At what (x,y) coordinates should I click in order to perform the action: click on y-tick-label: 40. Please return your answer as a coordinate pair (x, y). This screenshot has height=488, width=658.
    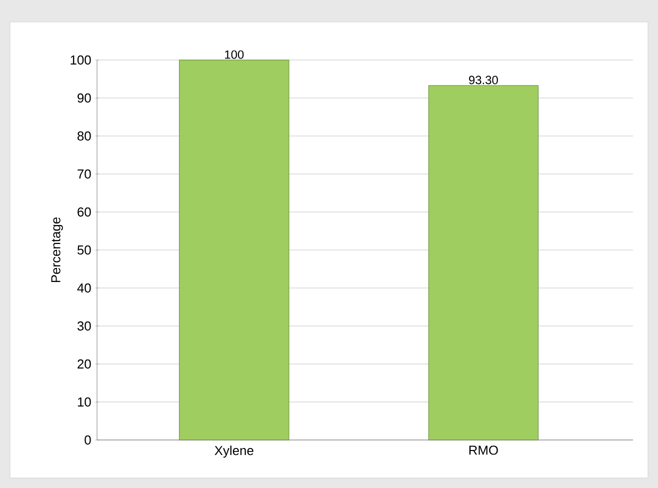
    Looking at the image, I should click on (84, 288).